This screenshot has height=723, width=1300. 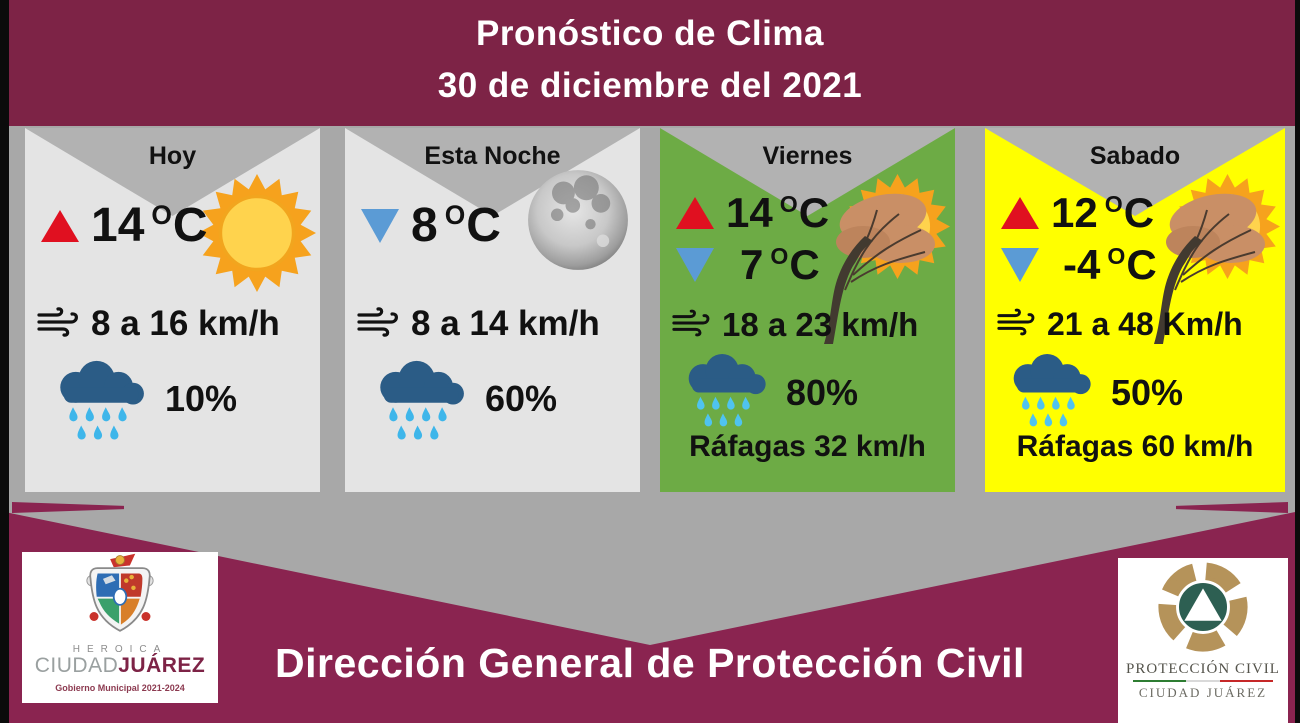 What do you see at coordinates (578, 220) in the screenshot?
I see `moon-icon` at bounding box center [578, 220].